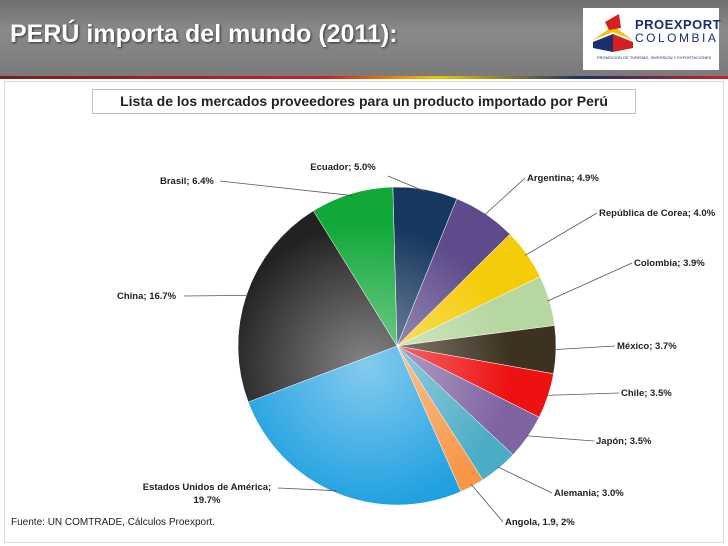 The image size is (728, 546). I want to click on source-note: Fuente: UN COMTRADE, Cálculos Proexport., so click(113, 522).